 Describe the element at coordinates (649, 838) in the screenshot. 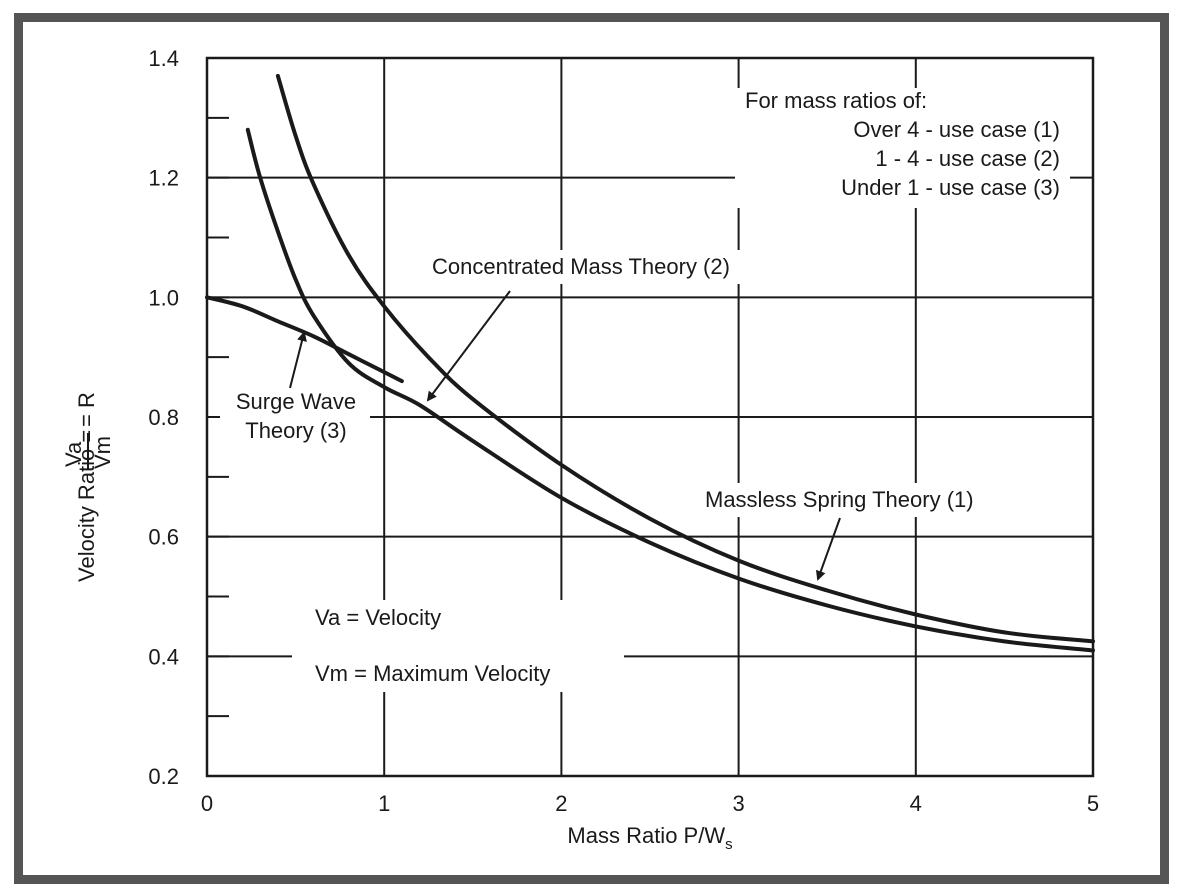

I see `x-axis-title: Mass Ratio P/Ws` at that location.